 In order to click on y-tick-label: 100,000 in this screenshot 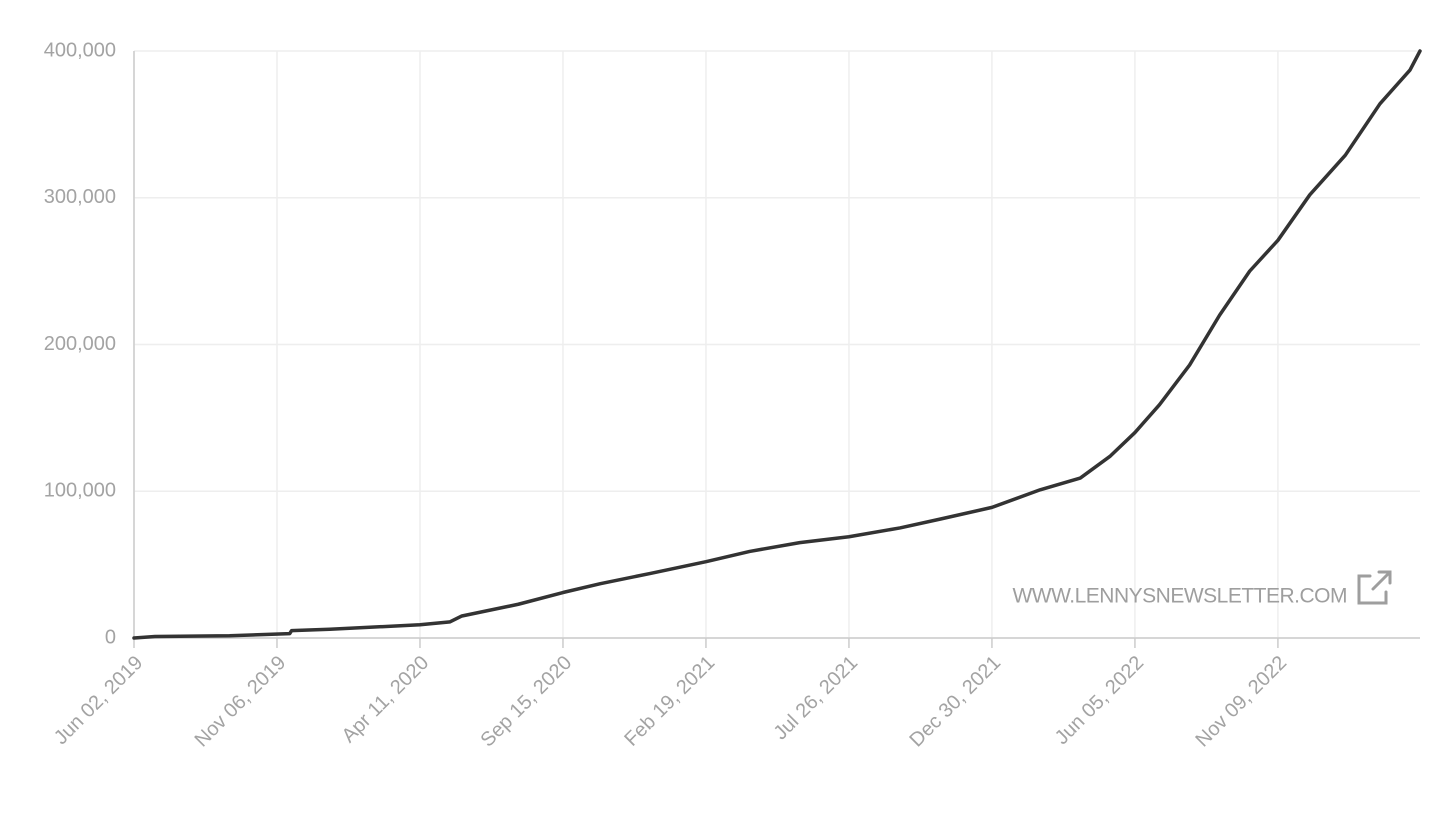, I will do `click(80, 491)`.